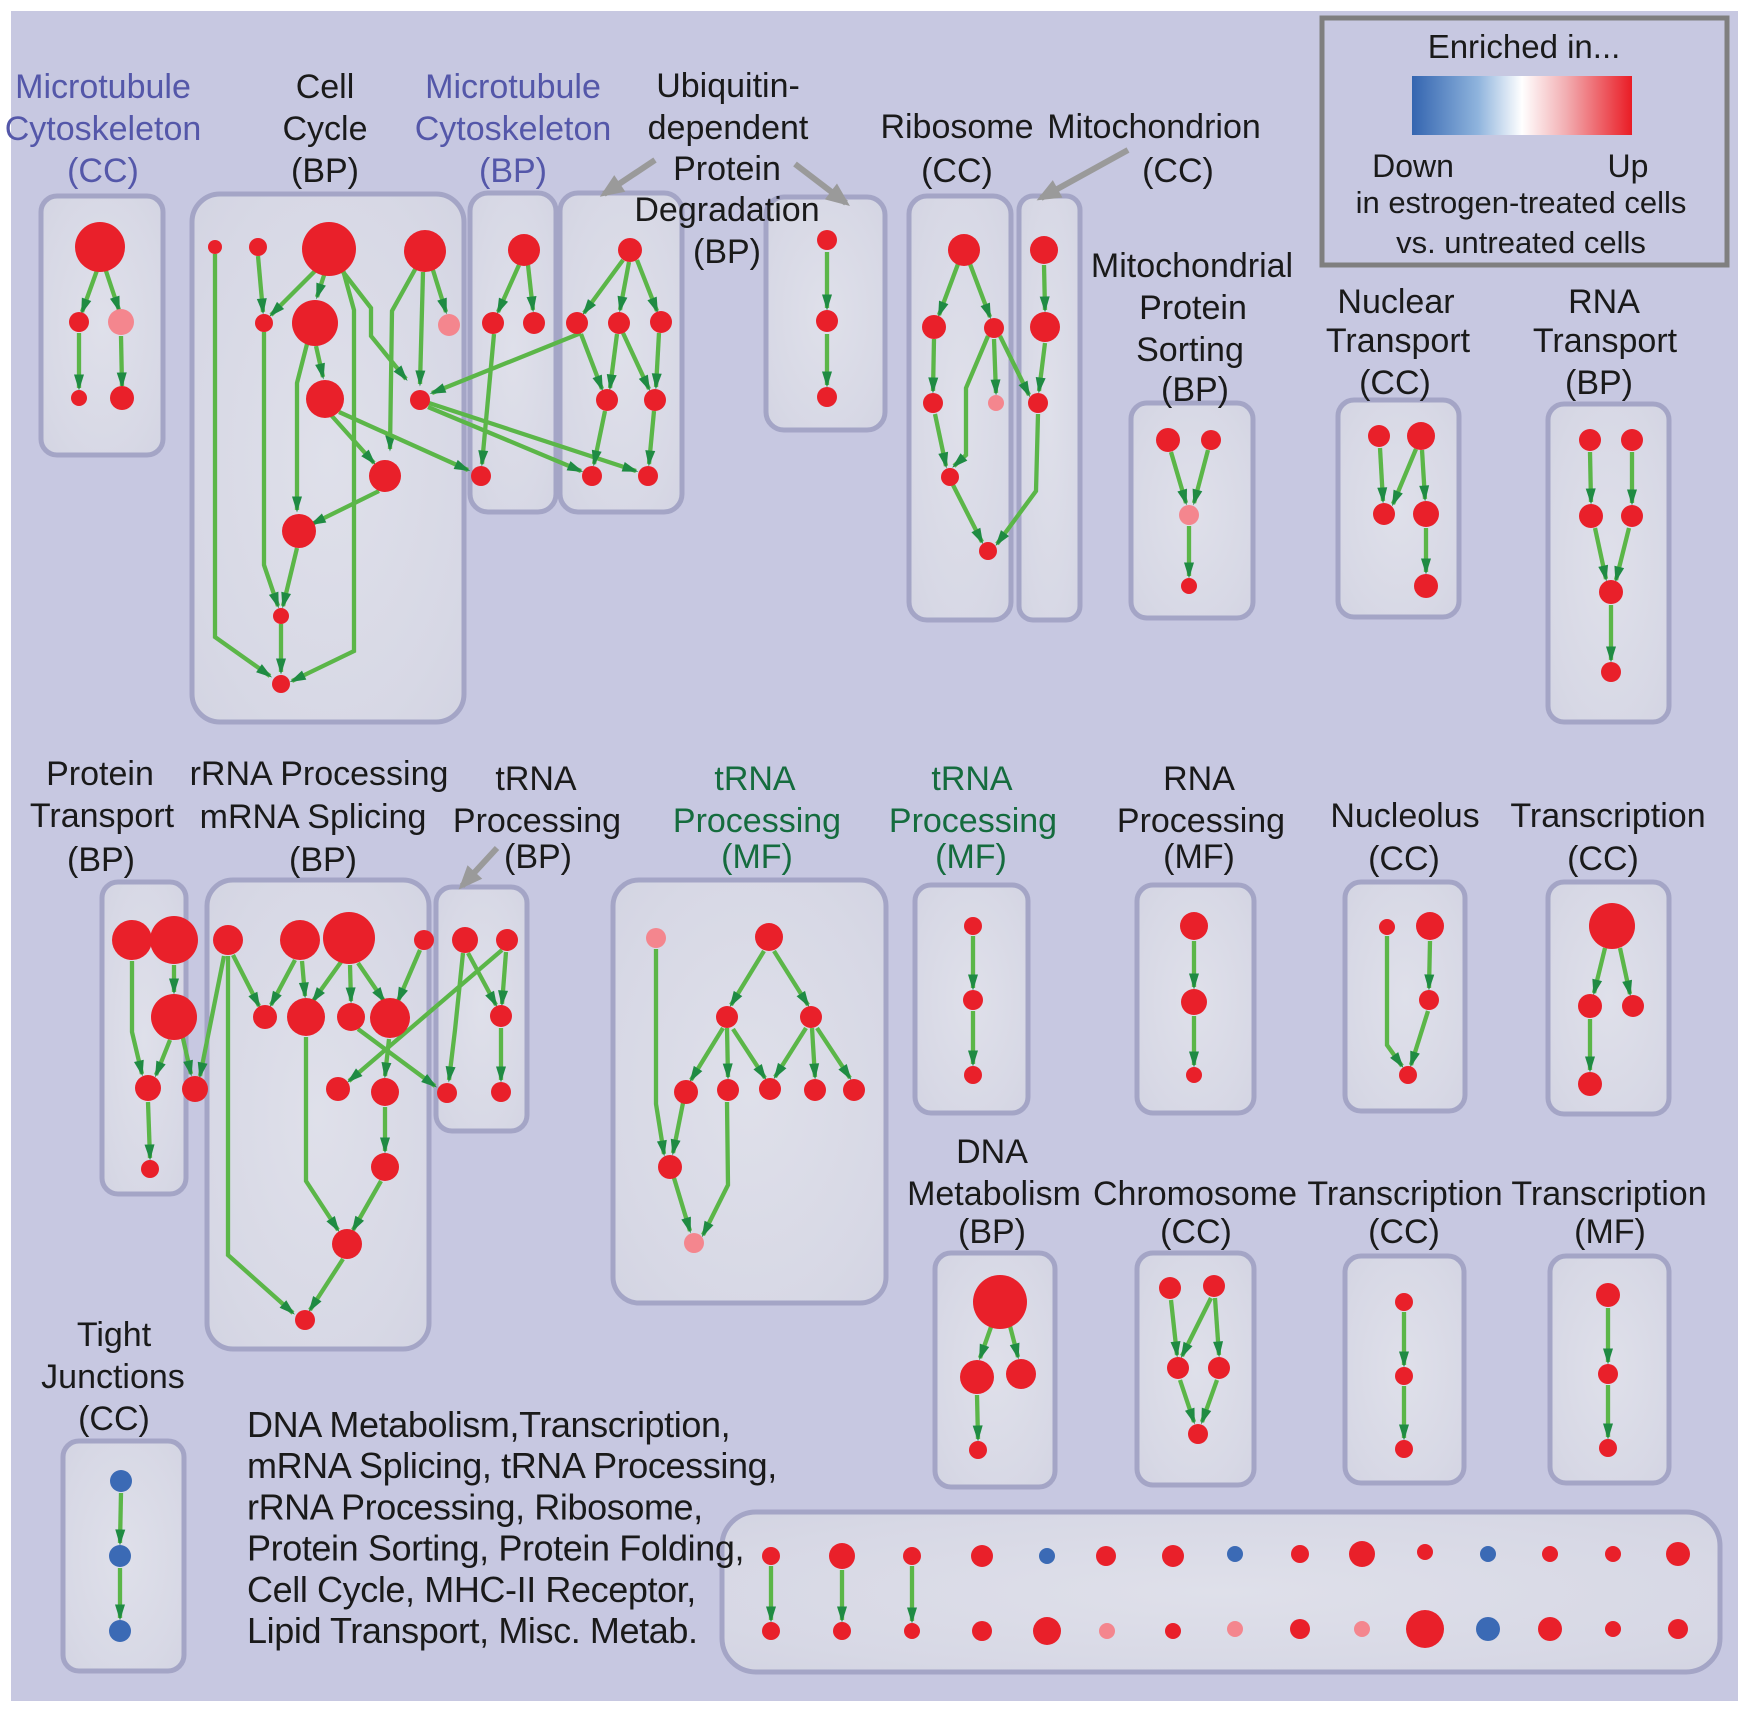  What do you see at coordinates (475, 1506) in the screenshot?
I see `svg-text: rRNA Processing, Ribosome,` at bounding box center [475, 1506].